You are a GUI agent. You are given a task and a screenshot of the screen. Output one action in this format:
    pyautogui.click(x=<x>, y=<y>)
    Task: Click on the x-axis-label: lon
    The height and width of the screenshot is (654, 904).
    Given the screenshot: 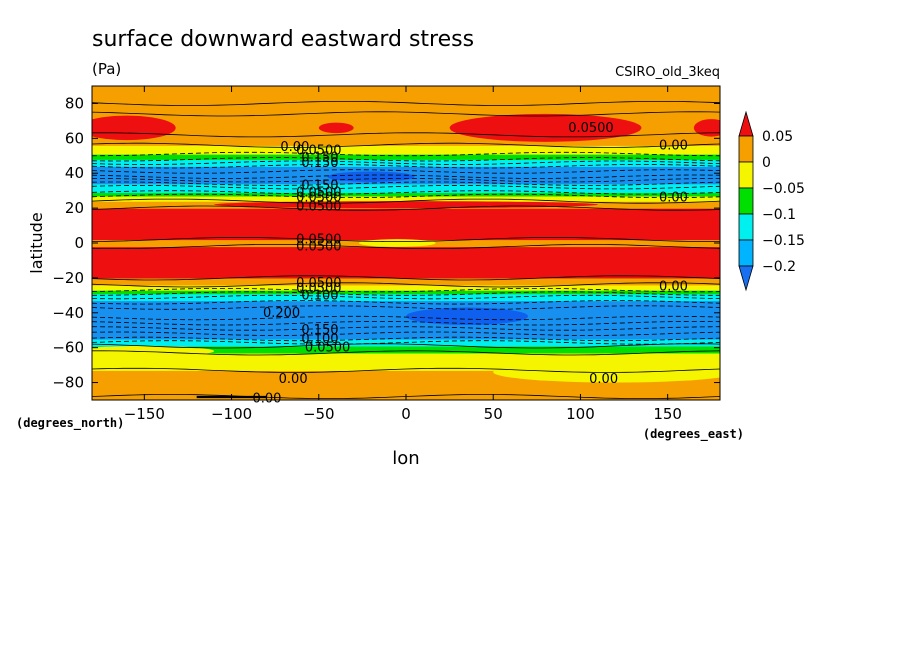 What is the action you would take?
    pyautogui.click(x=405, y=458)
    